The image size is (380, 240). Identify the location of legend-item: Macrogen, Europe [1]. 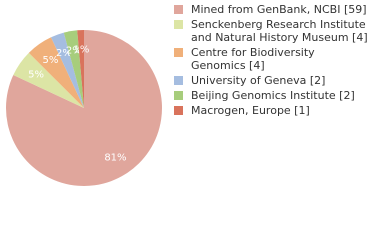
(271, 110).